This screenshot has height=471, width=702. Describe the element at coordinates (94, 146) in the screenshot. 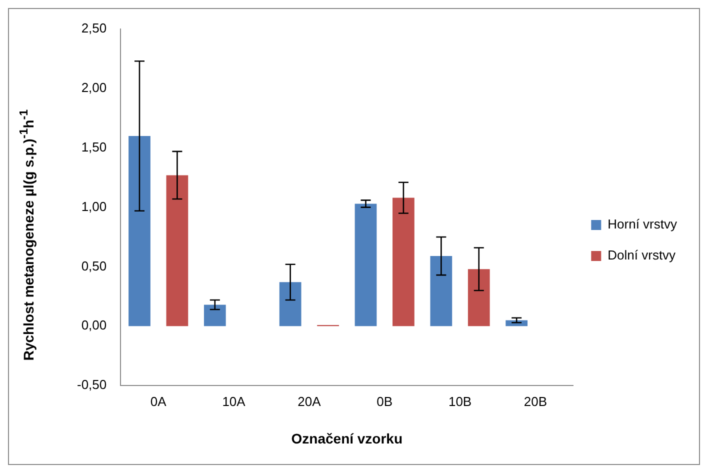

I see `y-tick-label: 1,50` at that location.